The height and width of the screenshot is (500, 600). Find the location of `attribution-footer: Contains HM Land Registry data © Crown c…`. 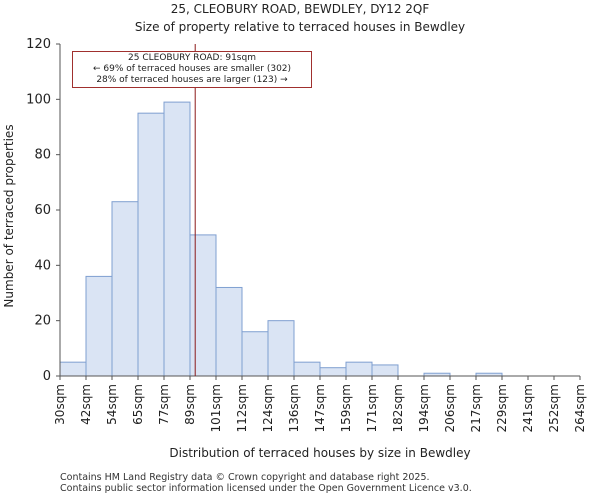

attribution-footer: Contains HM Land Registry data © Crown c… is located at coordinates (266, 483).